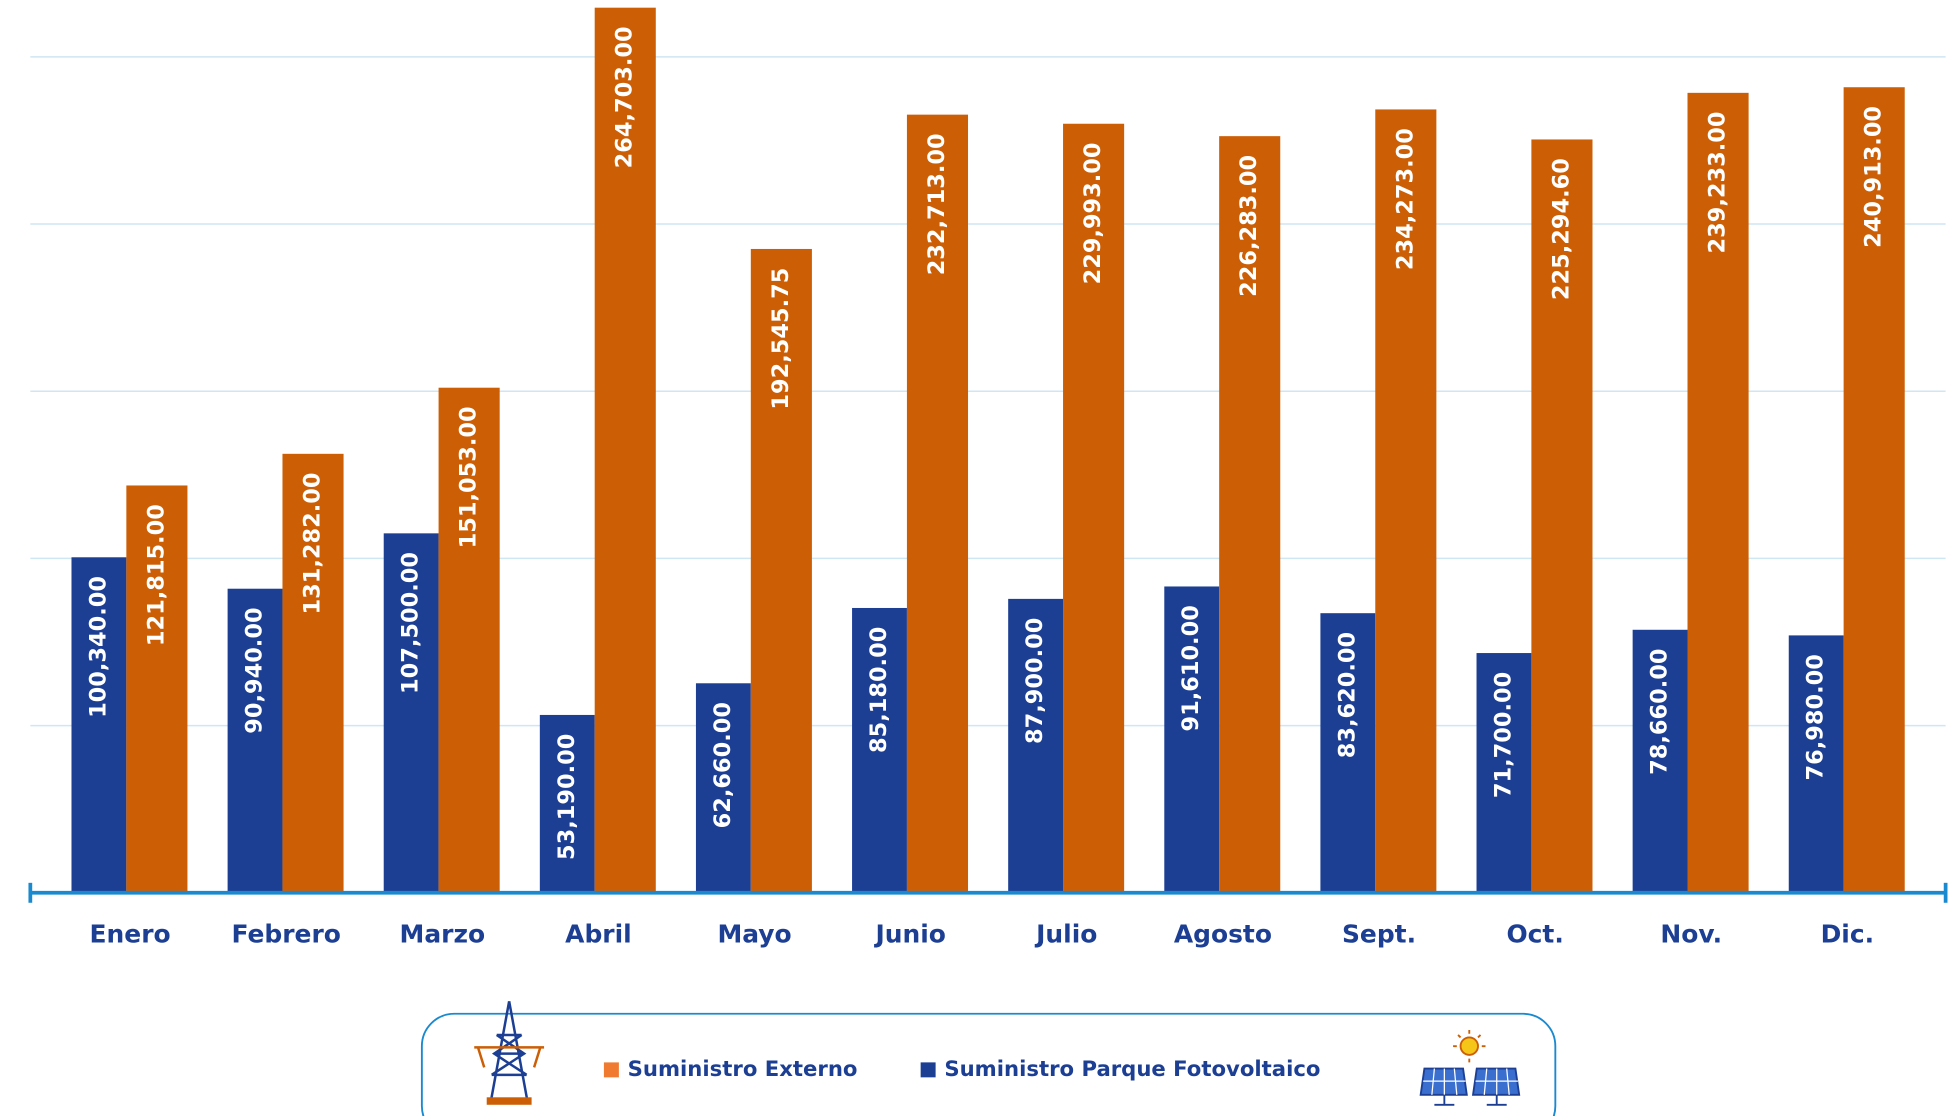  What do you see at coordinates (879, 690) in the screenshot?
I see `value-label: 85,180.00` at bounding box center [879, 690].